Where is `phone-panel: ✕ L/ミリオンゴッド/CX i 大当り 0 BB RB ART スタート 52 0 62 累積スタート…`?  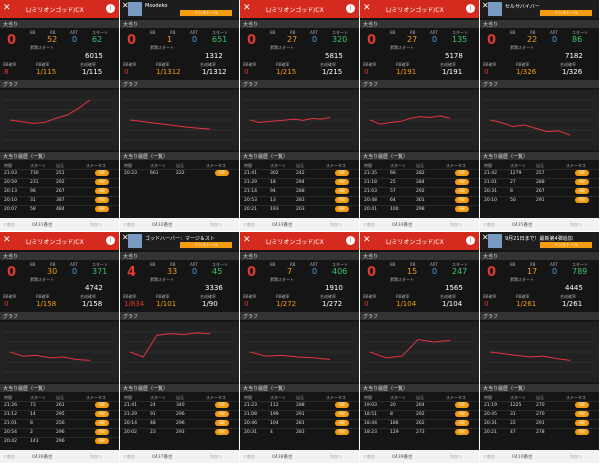
phone-panel: ✕ L/ミリオンゴッド/CX i 大当り 0 BB RB ART スタート 52 0 62 累積スタート… is located at coordinates (60, 116).